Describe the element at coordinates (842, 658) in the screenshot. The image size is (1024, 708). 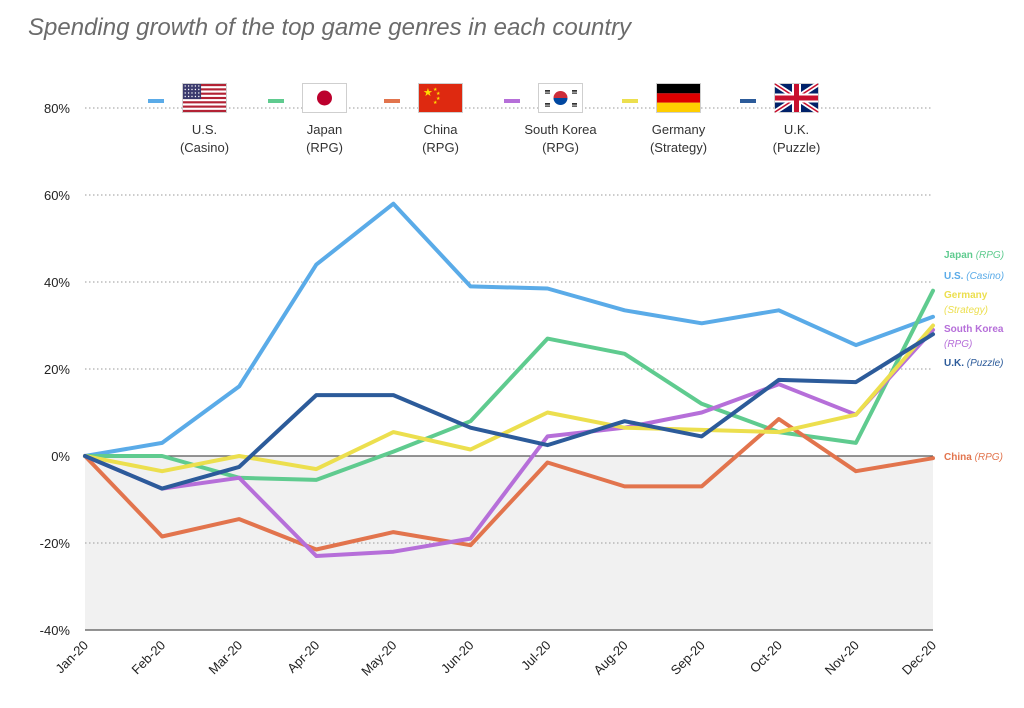
I see `x-tick-label: Nov-20` at that location.